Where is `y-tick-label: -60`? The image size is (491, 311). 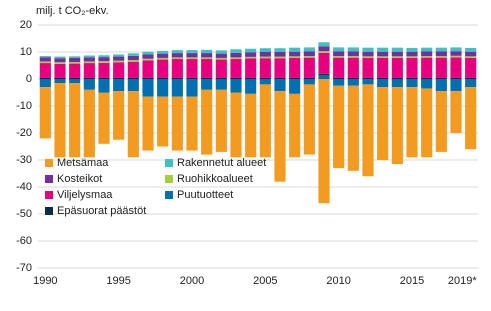 y-tick-label: -60 is located at coordinates (24, 241).